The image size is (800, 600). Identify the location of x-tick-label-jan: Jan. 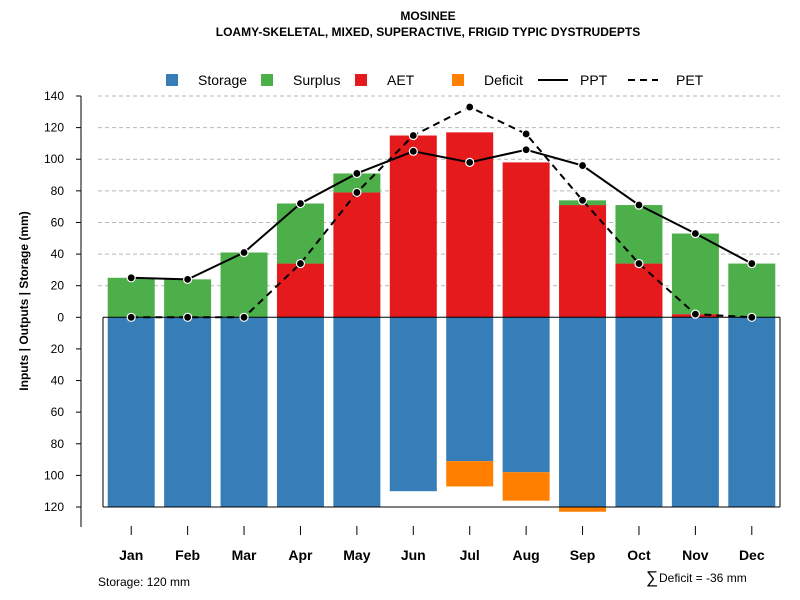
(131, 555).